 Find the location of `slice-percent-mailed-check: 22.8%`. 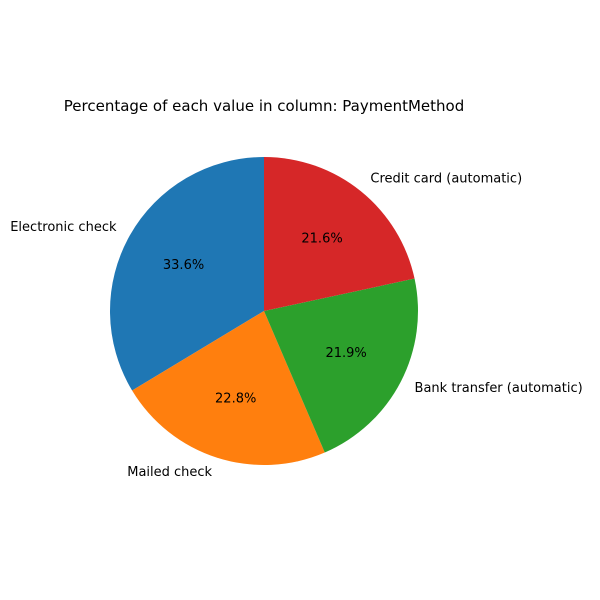

slice-percent-mailed-check: 22.8% is located at coordinates (235, 398).